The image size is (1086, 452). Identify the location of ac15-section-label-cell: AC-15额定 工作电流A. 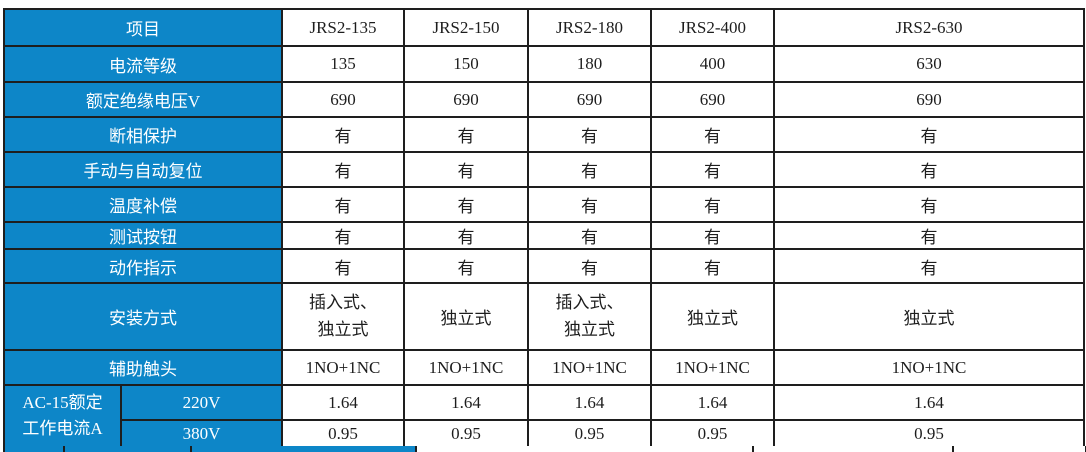
(62, 416).